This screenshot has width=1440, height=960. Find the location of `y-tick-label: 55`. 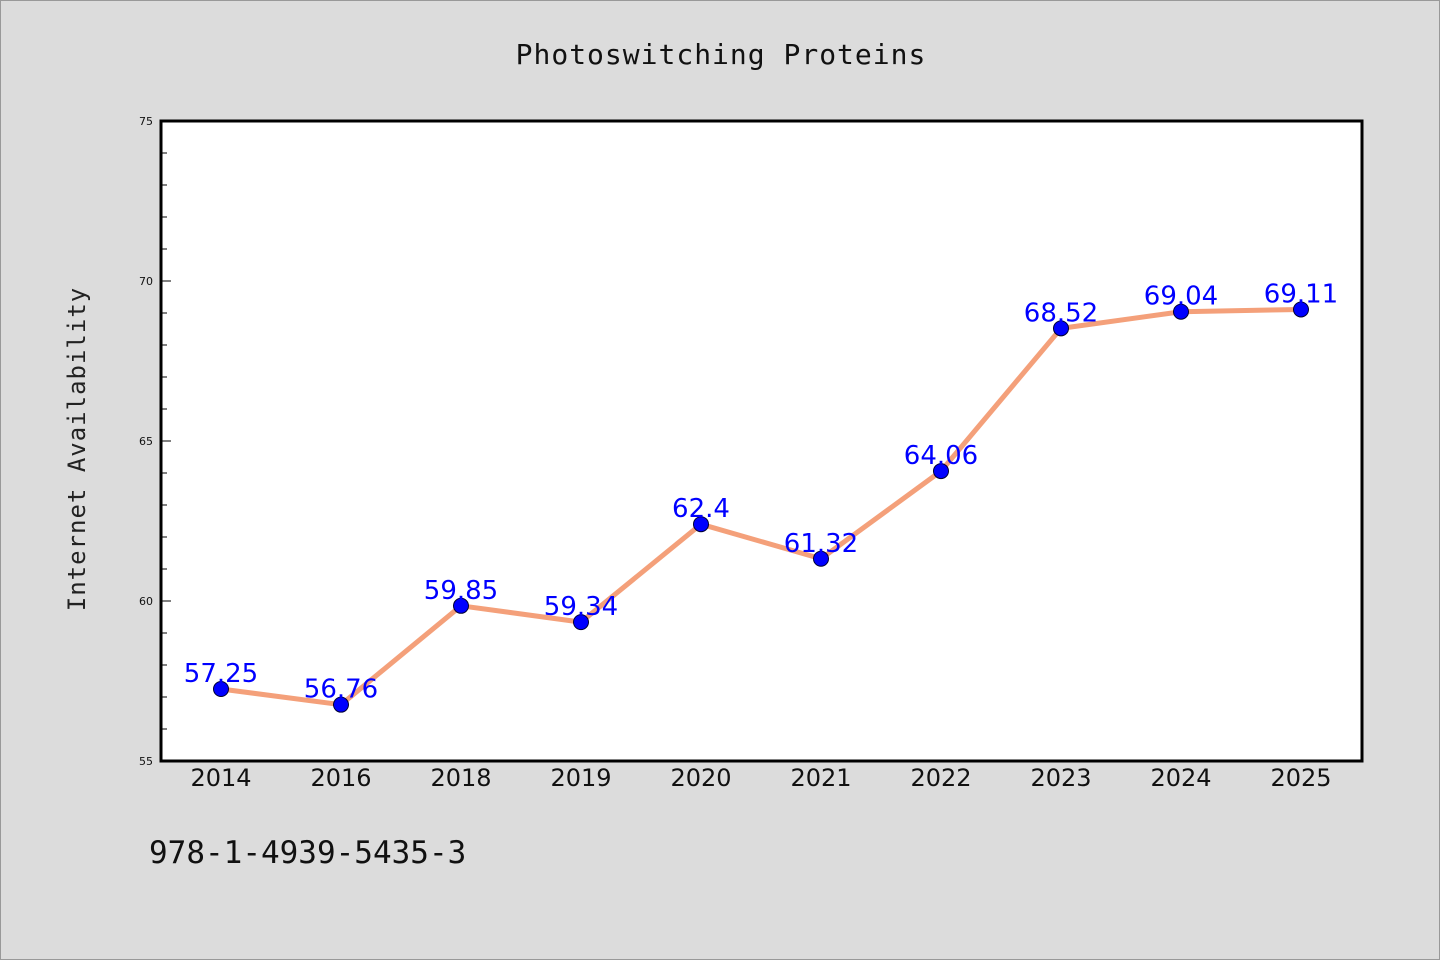

y-tick-label: 55 is located at coordinates (146, 761).